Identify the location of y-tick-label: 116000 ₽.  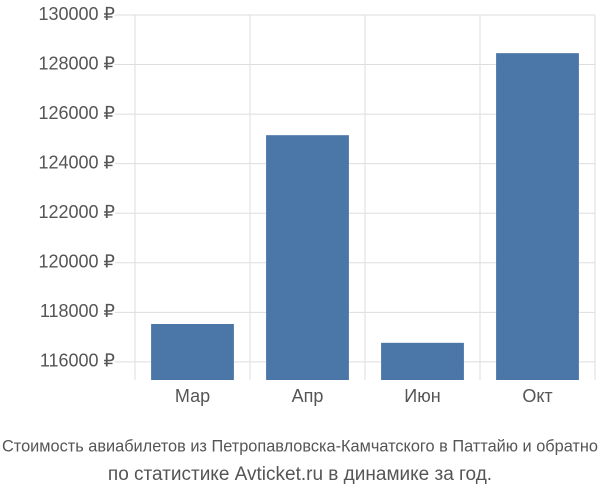
(77, 361).